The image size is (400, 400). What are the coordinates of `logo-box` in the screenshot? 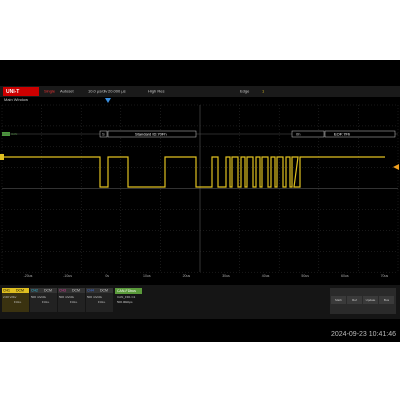 It's located at (21, 91).